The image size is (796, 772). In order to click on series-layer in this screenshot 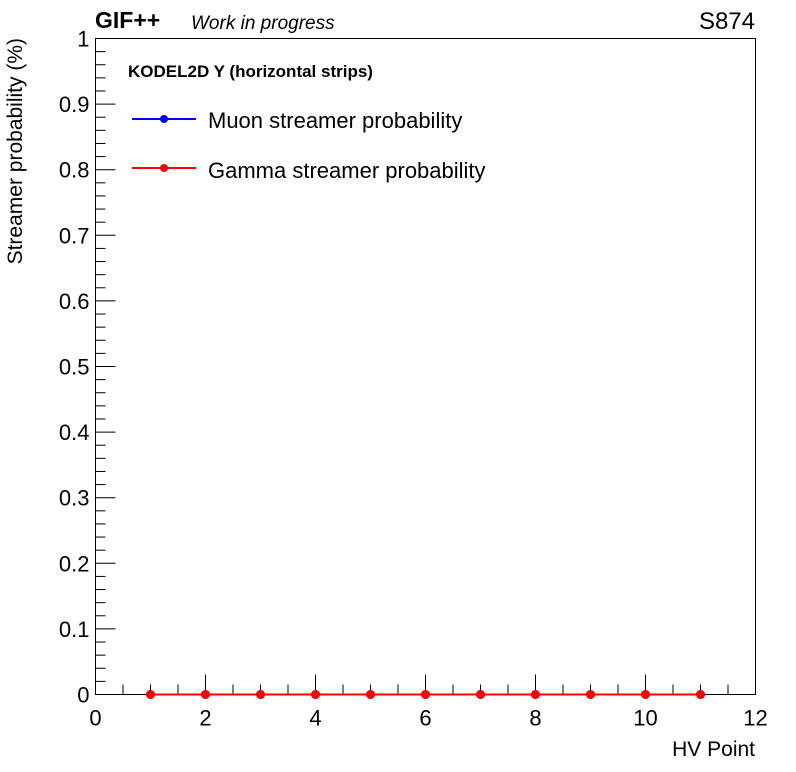, I will do `click(425, 694)`.